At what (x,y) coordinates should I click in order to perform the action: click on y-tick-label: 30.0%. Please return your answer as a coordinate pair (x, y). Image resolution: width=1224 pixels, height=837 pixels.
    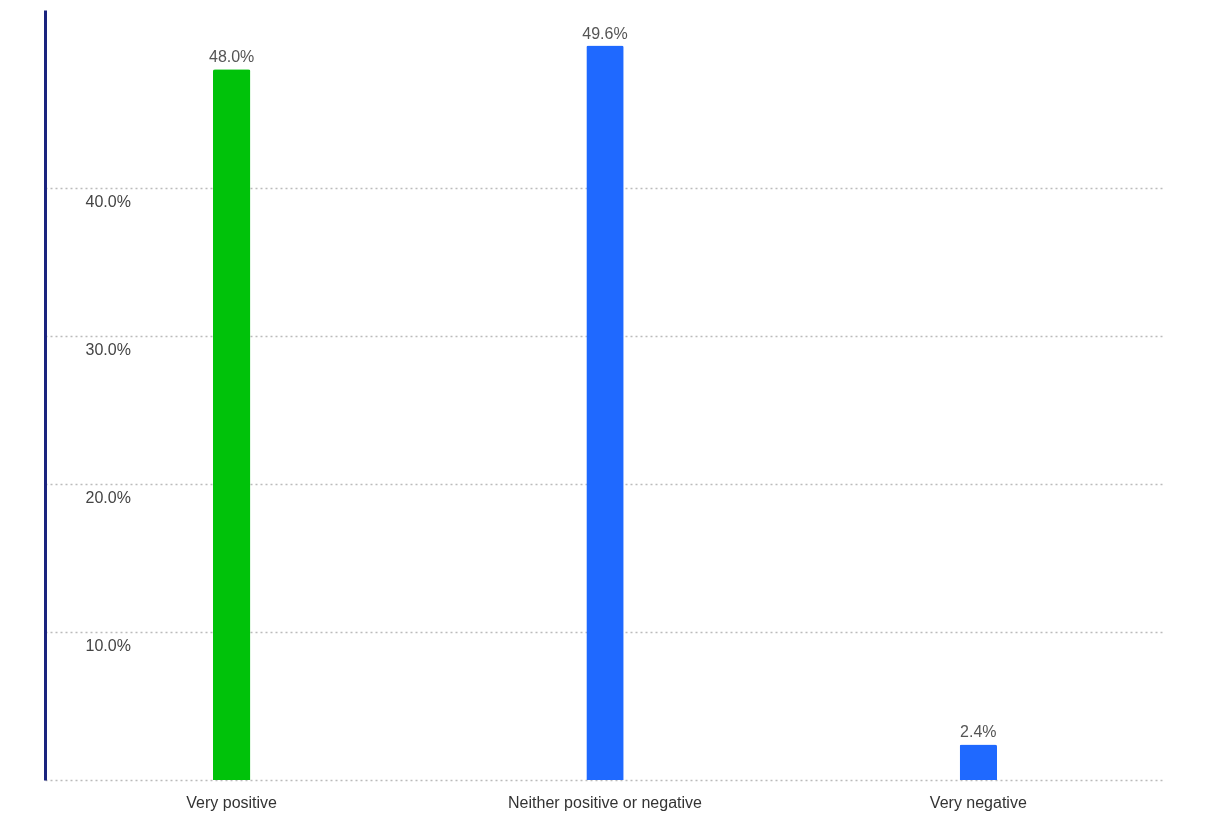
    Looking at the image, I should click on (108, 350).